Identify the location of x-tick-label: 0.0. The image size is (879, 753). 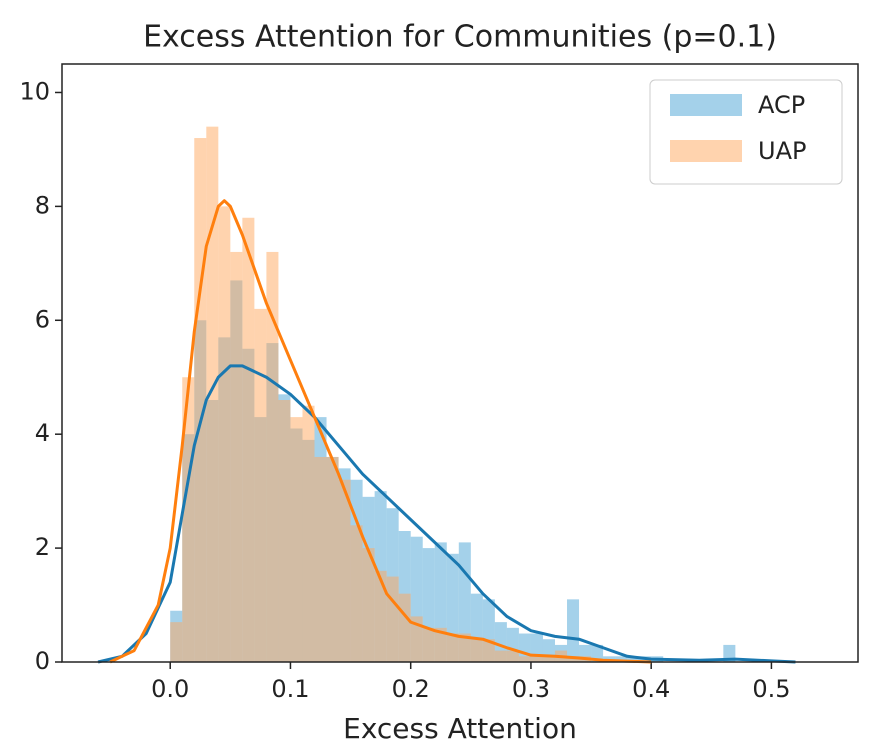
(170, 689).